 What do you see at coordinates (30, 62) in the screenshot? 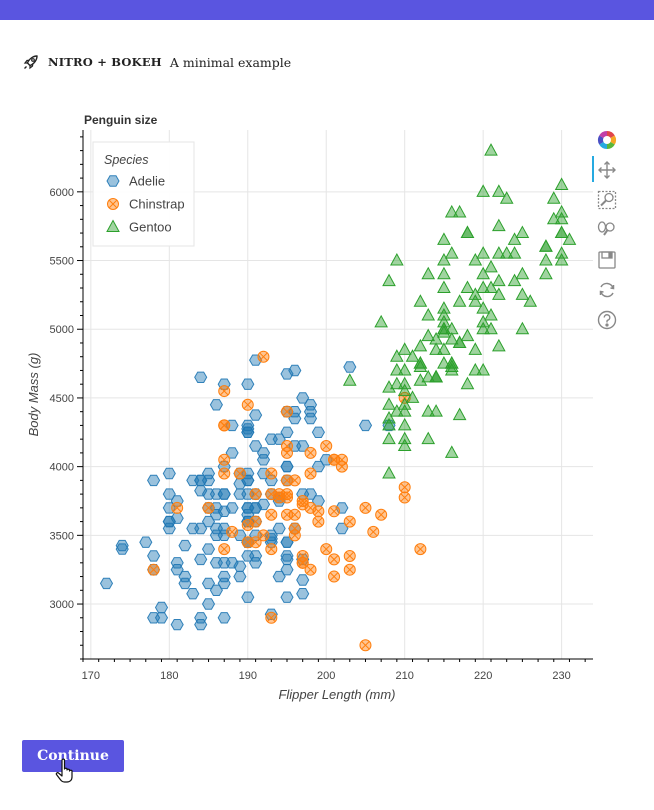
I see `rocket-icon` at bounding box center [30, 62].